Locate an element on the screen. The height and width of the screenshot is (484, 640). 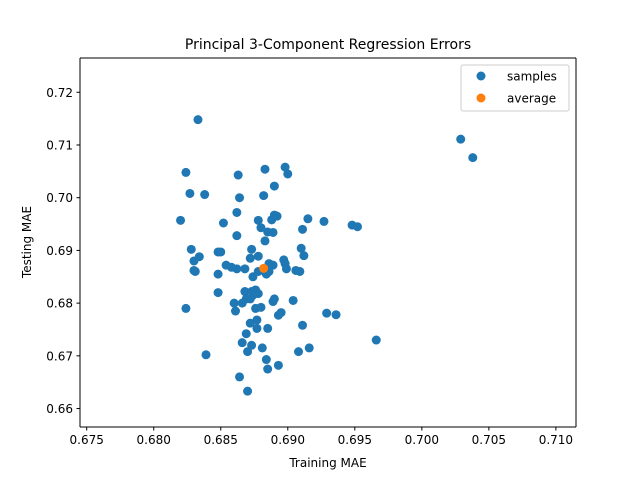
x-tick-label: 0.685 is located at coordinates (221, 440).